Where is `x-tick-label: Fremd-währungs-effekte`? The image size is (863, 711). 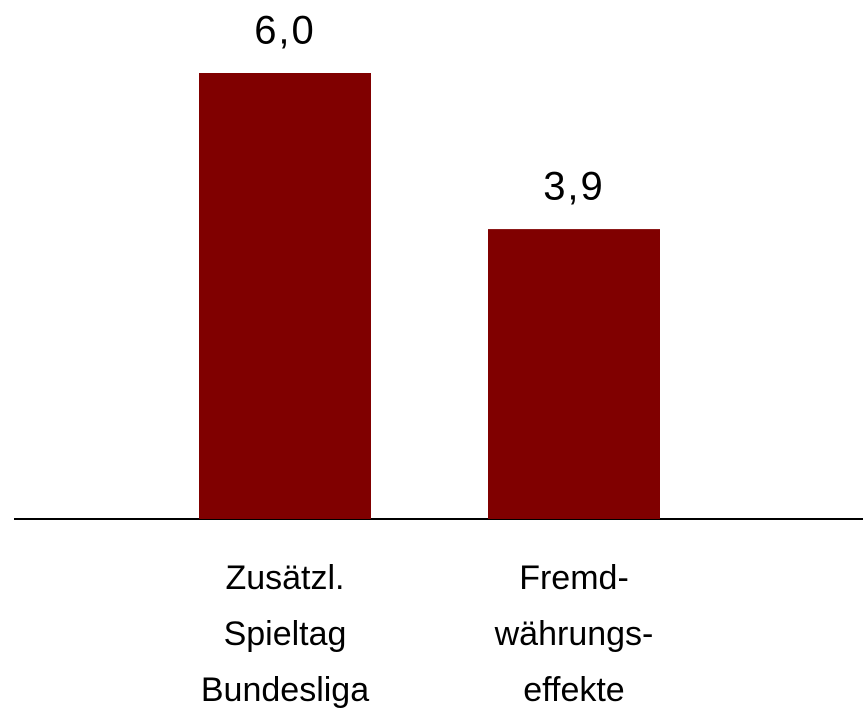
x-tick-label: Fremd-währungs-effekte is located at coordinates (574, 634).